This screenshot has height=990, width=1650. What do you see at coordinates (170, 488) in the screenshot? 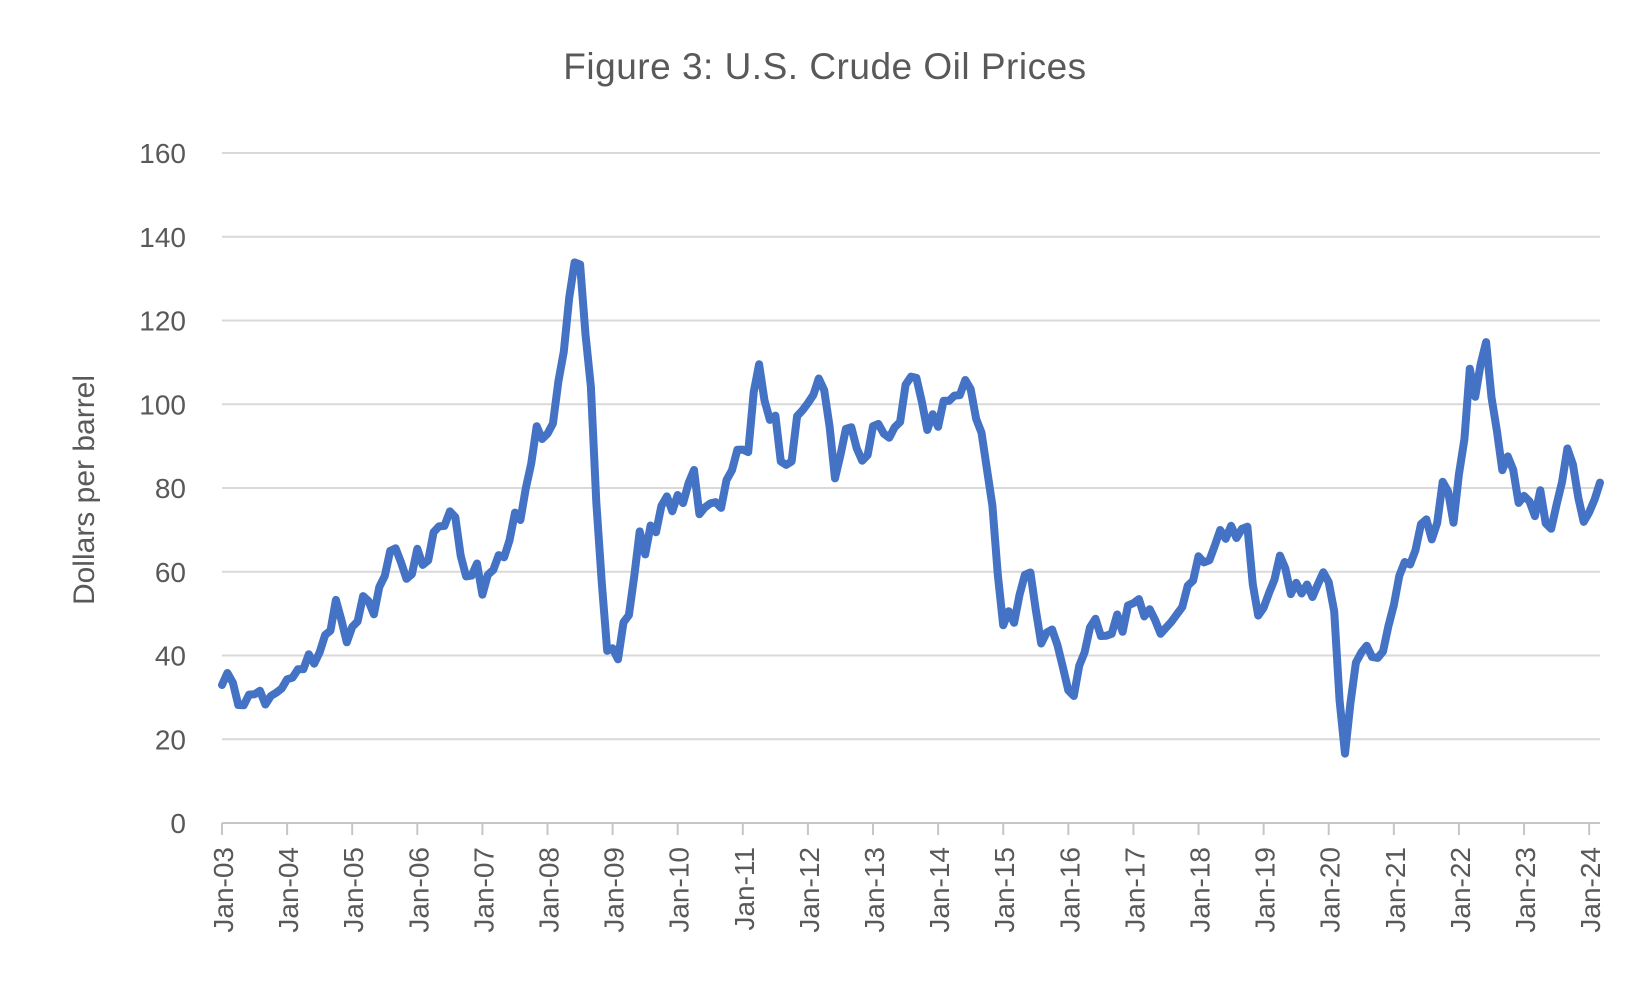
I see `y-tick-label: 80` at bounding box center [170, 488].